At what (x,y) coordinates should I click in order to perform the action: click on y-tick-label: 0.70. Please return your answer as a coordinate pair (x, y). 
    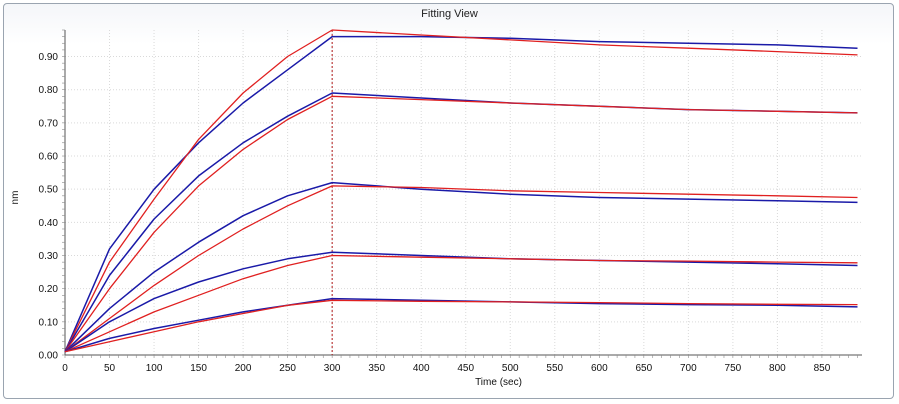
    Looking at the image, I should click on (49, 123).